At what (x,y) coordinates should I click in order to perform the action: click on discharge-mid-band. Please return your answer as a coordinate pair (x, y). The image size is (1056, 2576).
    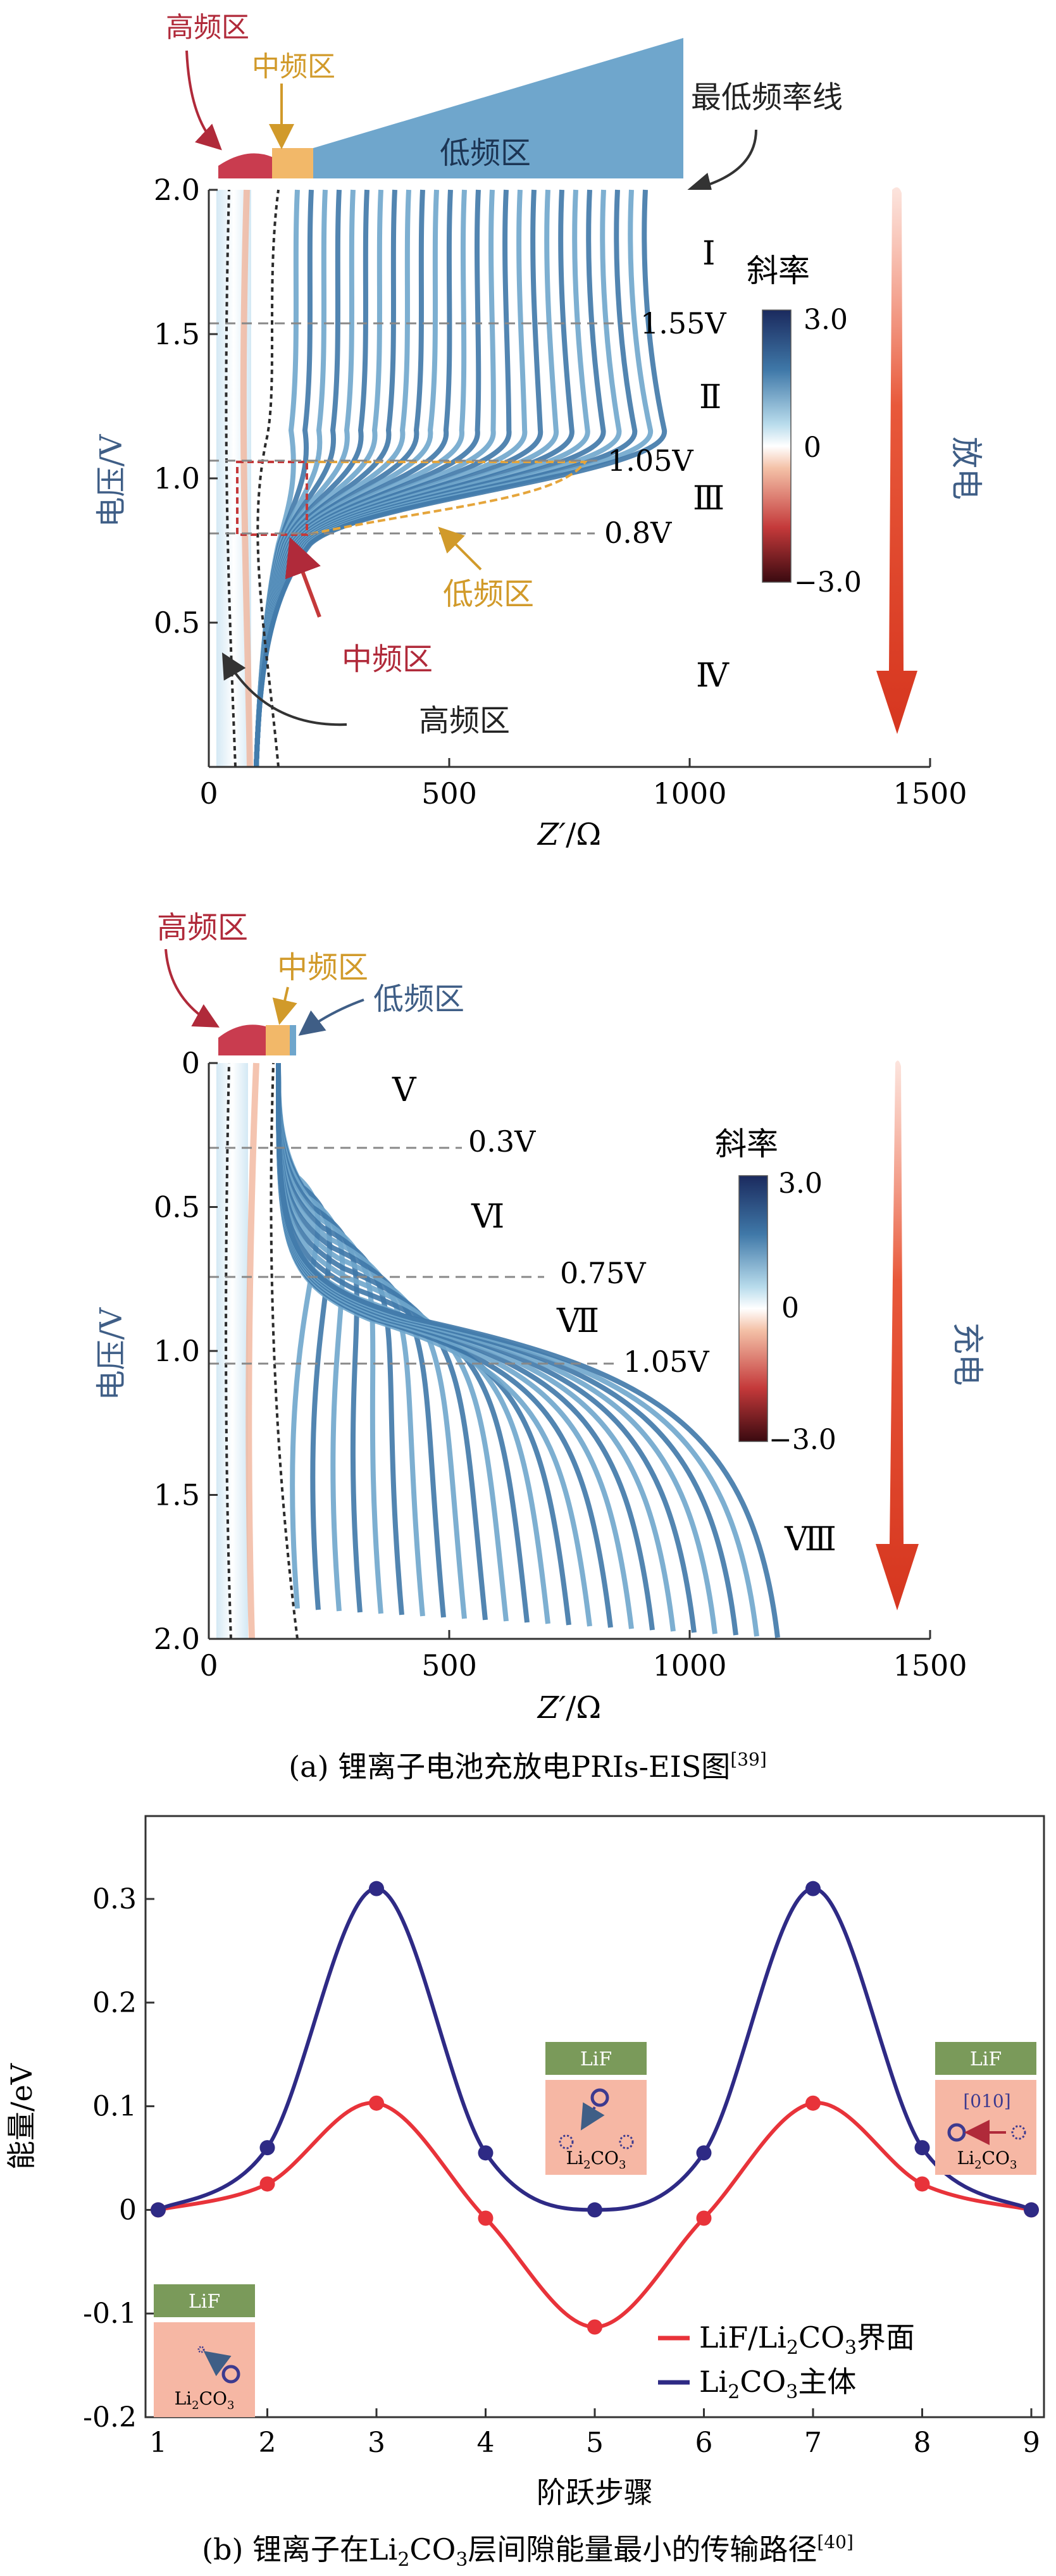
    Looking at the image, I should click on (293, 163).